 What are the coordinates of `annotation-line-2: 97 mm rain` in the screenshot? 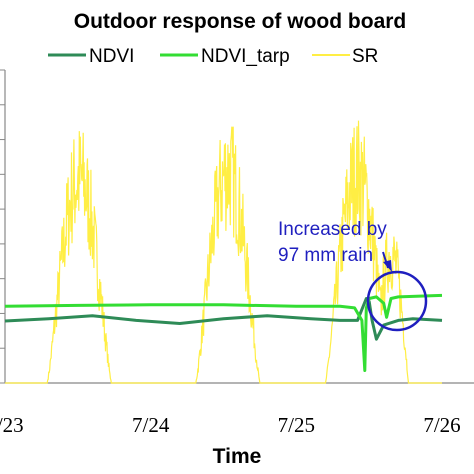 It's located at (325, 255).